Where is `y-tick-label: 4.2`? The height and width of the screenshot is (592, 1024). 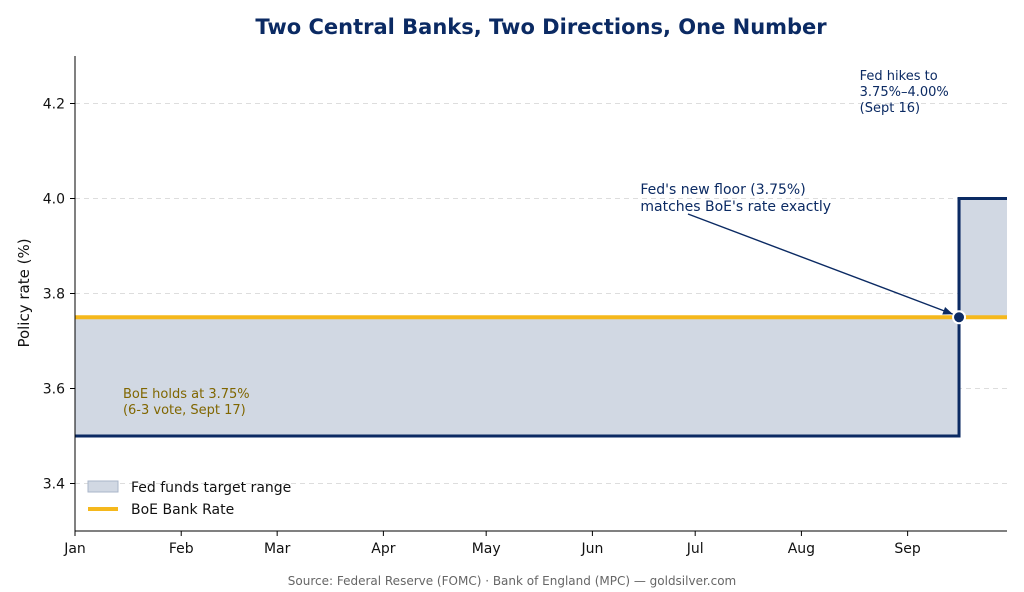 y-tick-label: 4.2 is located at coordinates (54, 105).